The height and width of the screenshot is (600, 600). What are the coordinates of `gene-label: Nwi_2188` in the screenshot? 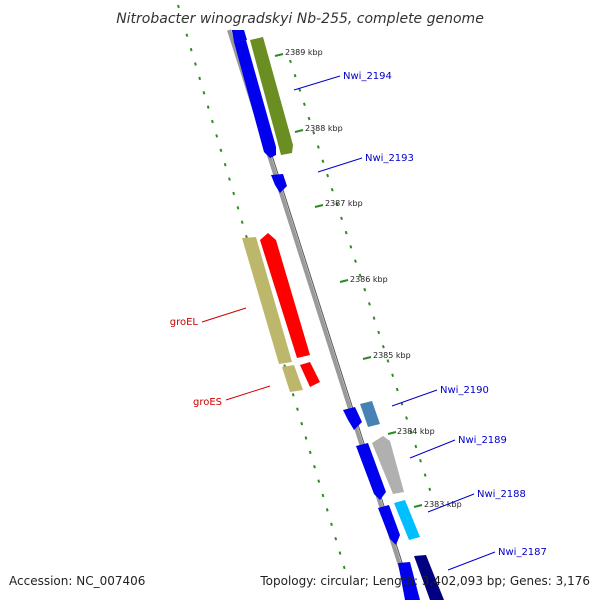 It's located at (501, 494).